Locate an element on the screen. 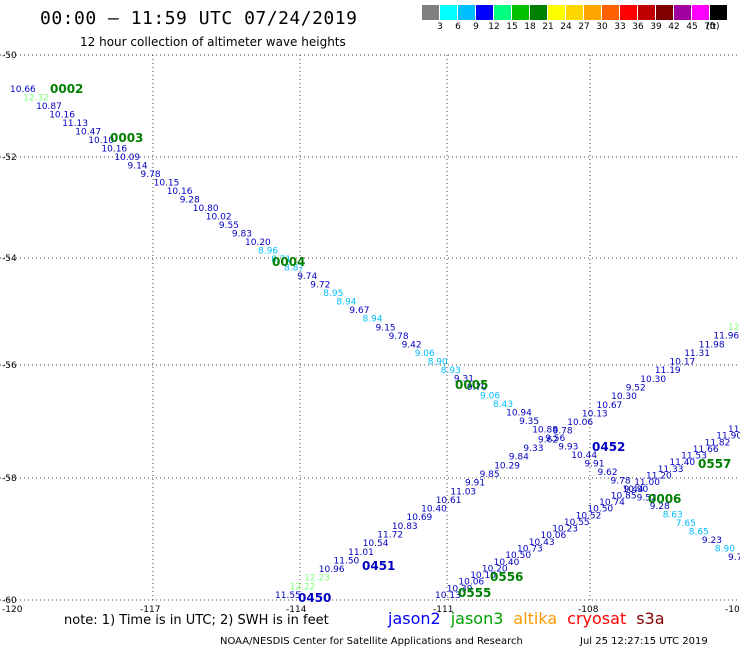 The width and height of the screenshot is (740, 650). wave-height-value: 11.98 is located at coordinates (712, 345).